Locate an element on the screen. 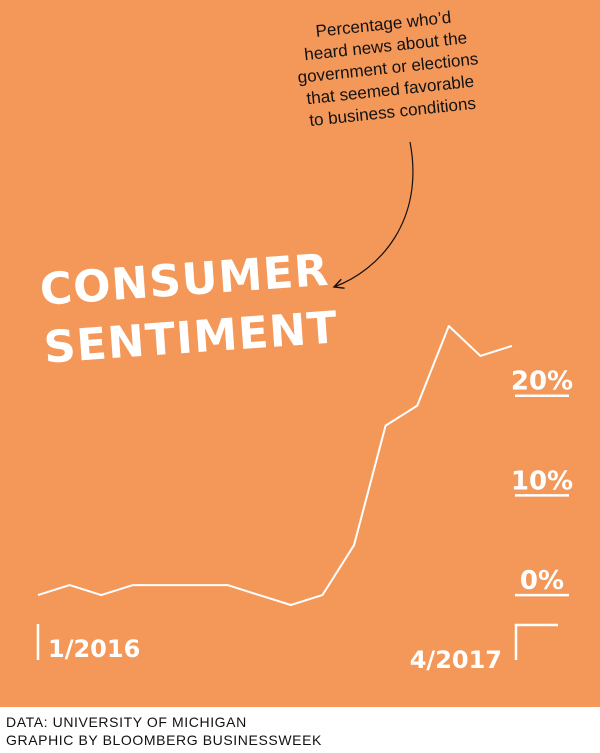 The image size is (600, 753). source-note: DATA: UNIVERSITY OF MICHIGAN is located at coordinates (126, 722).